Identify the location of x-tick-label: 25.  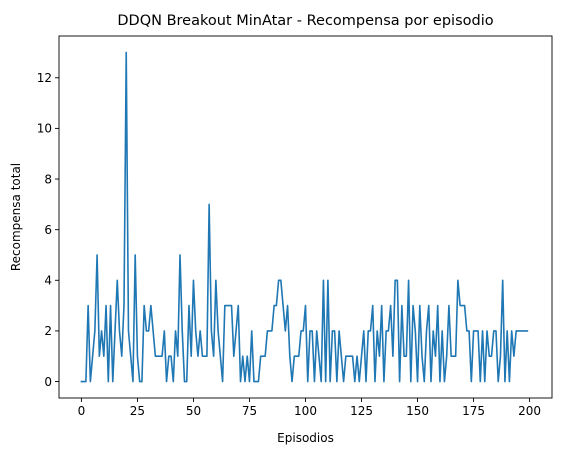
(137, 411).